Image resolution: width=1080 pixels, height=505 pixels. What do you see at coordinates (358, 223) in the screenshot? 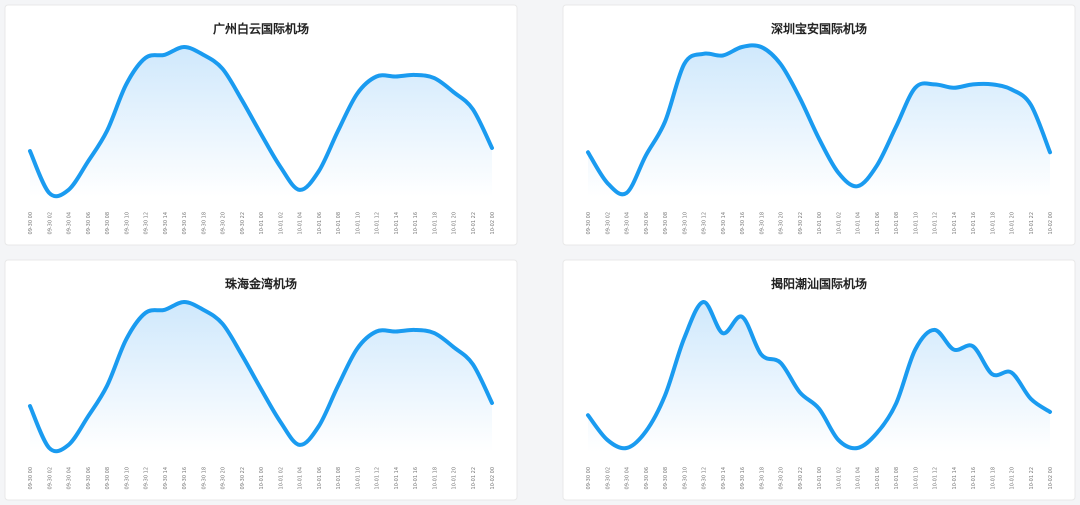
I see `x-tick-label: 10-01 10` at bounding box center [358, 223].